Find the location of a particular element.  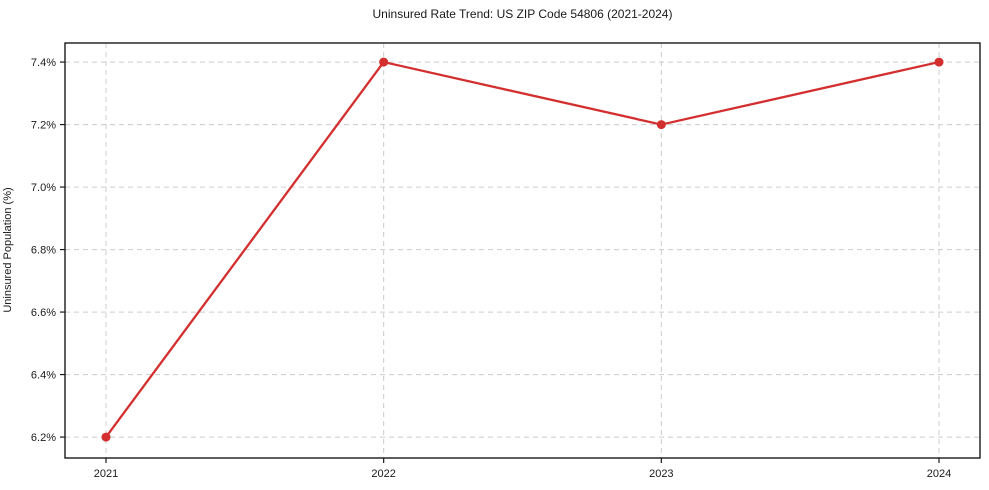

x-tick-label: 2021 is located at coordinates (106, 474).